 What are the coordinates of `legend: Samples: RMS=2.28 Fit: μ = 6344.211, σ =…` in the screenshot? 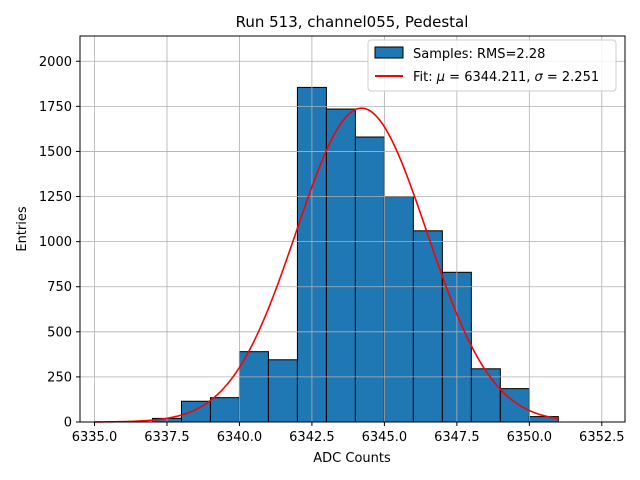 It's located at (492, 65).